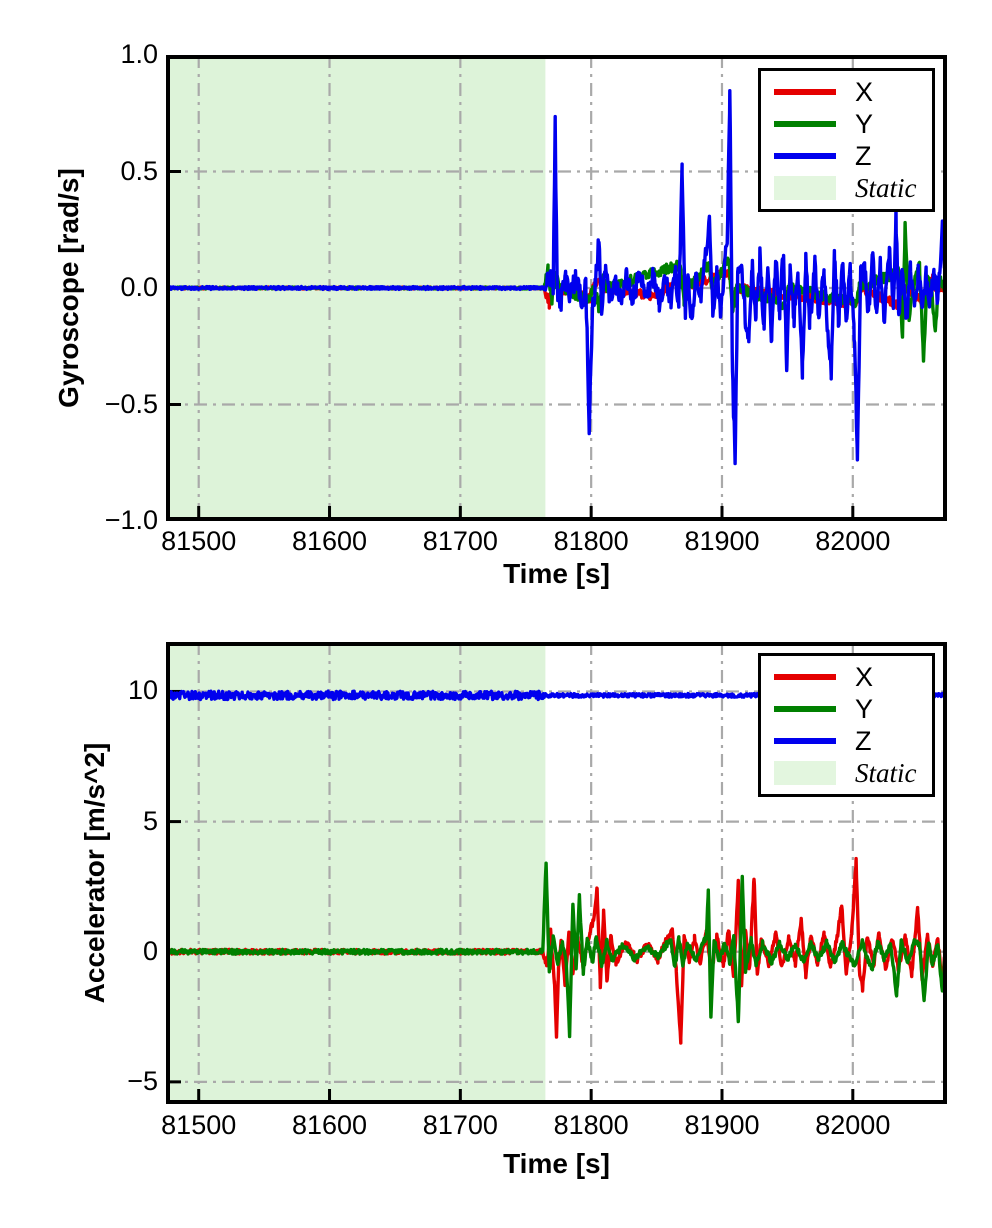 This screenshot has height=1228, width=992. What do you see at coordinates (142, 690) in the screenshot?
I see `y-tick-label: 10` at bounding box center [142, 690].